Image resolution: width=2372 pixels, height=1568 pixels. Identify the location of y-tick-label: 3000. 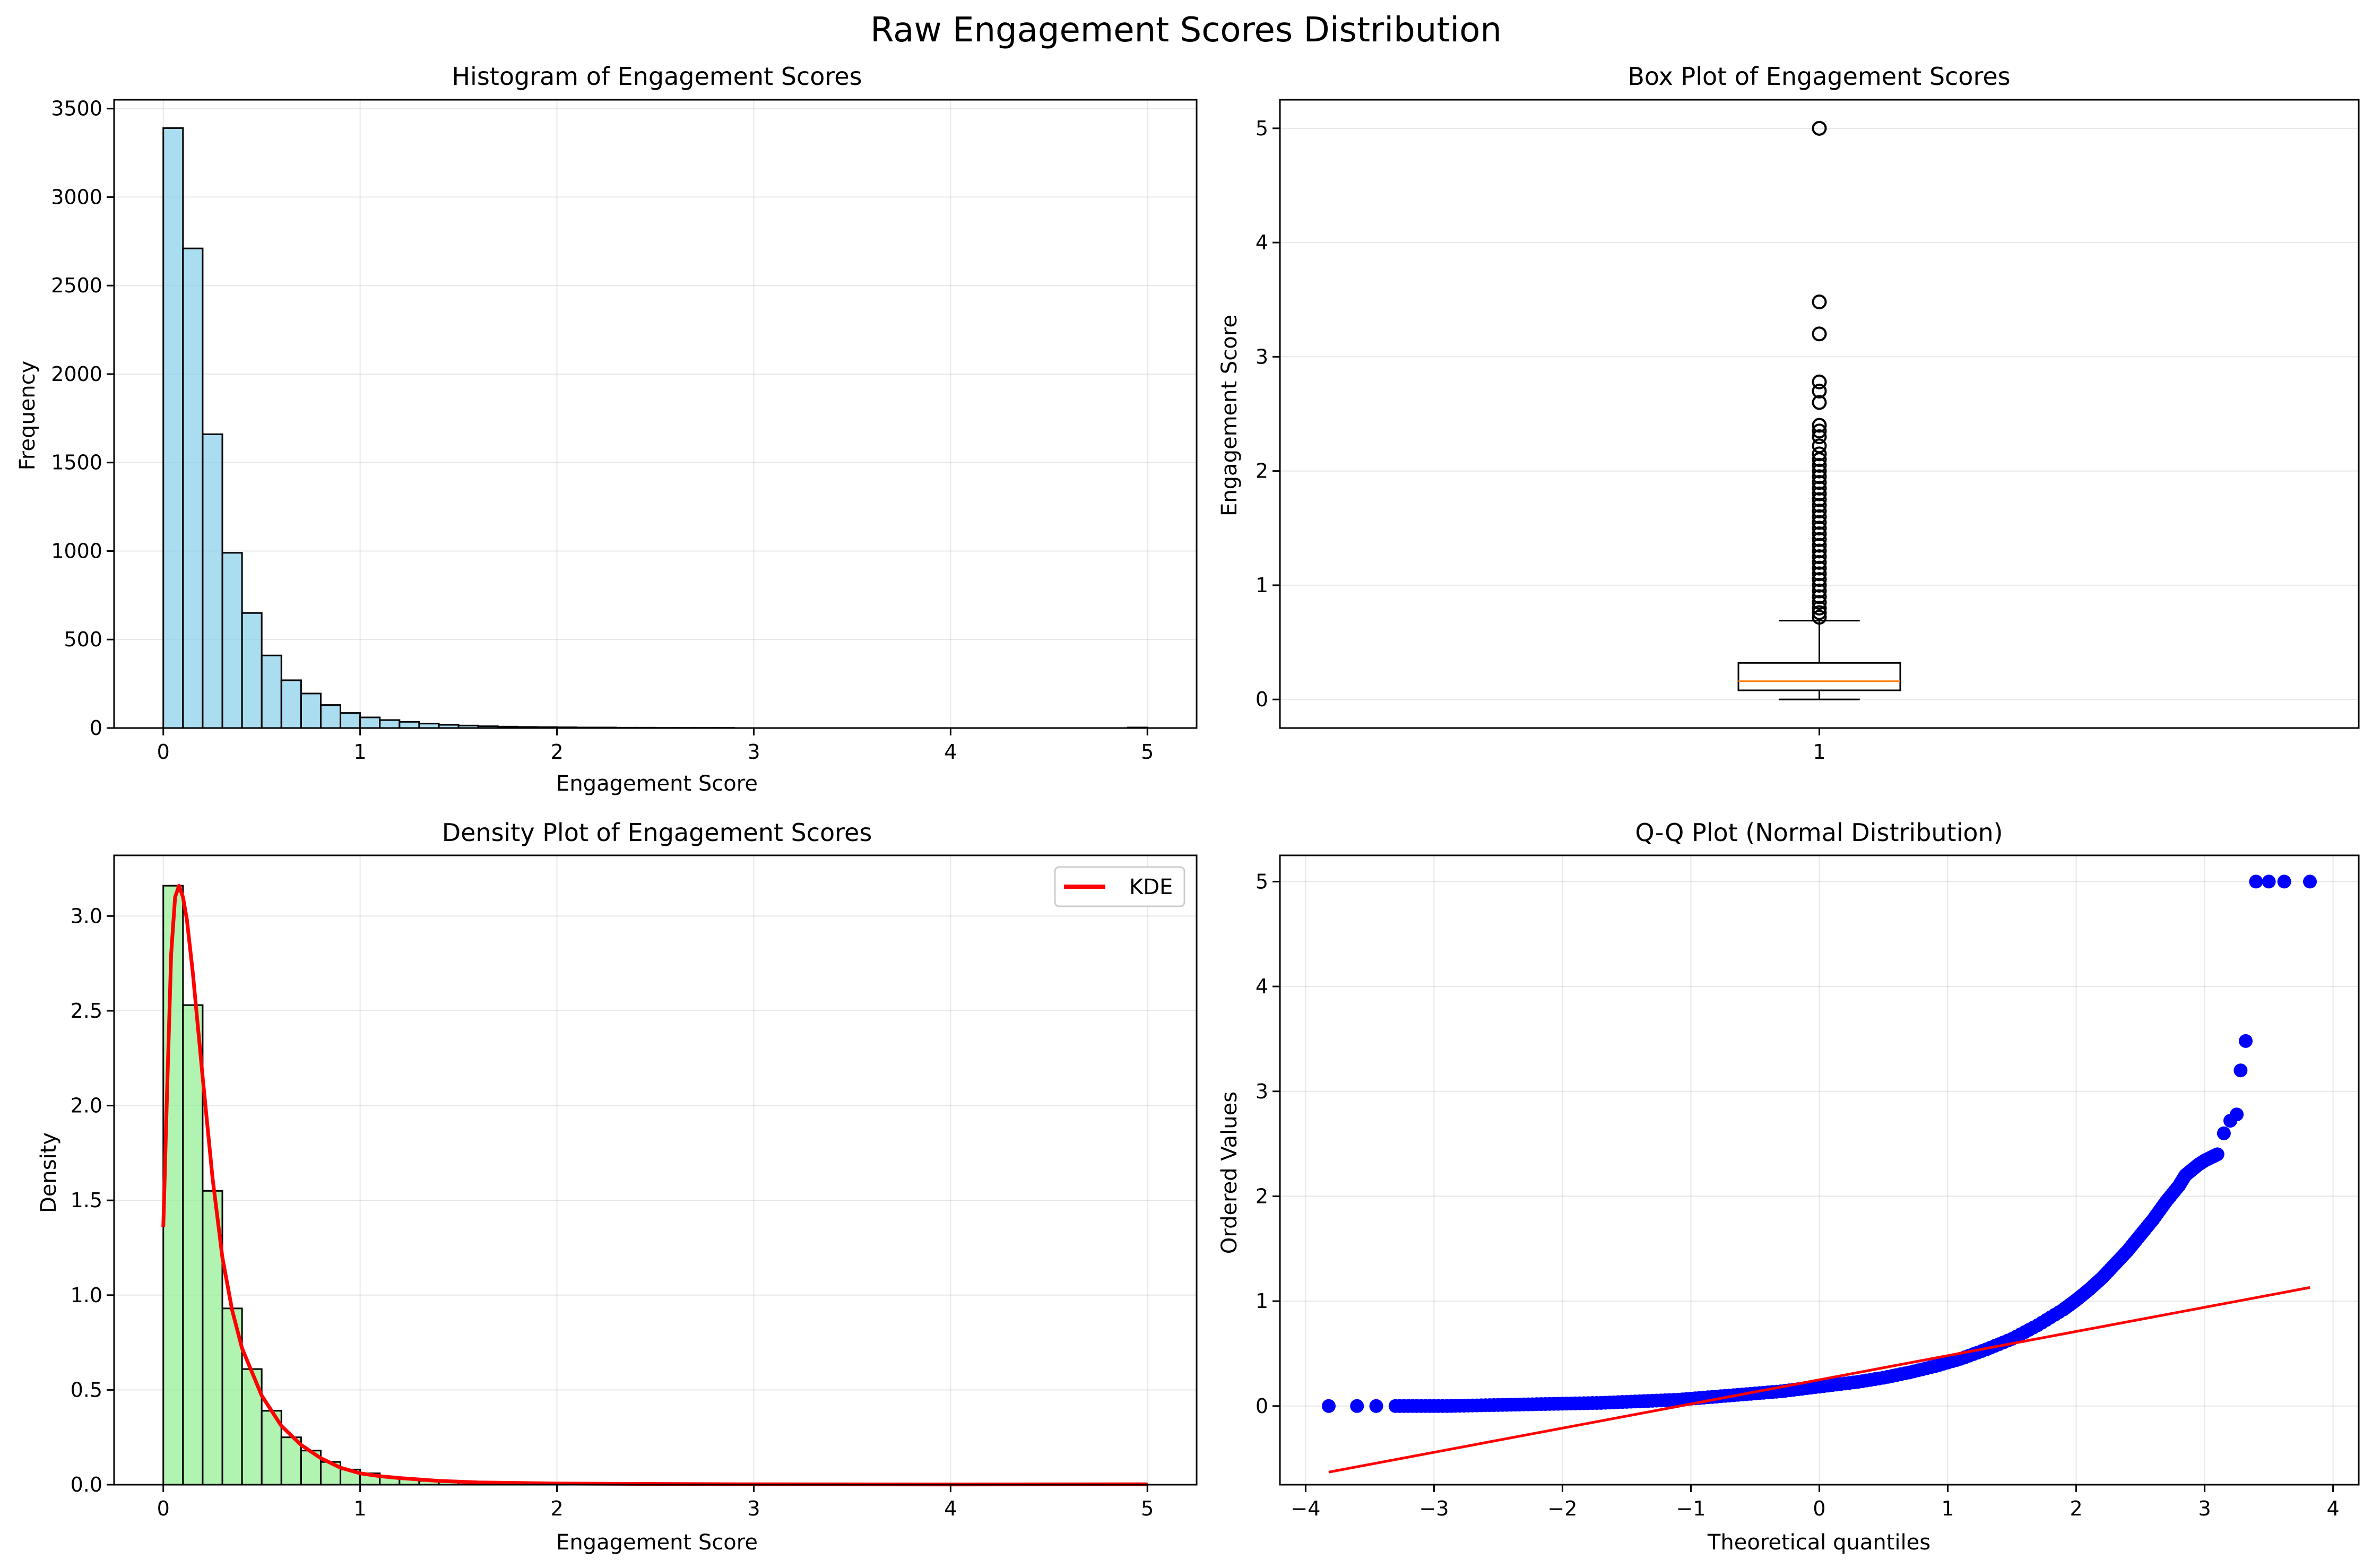
(77, 197).